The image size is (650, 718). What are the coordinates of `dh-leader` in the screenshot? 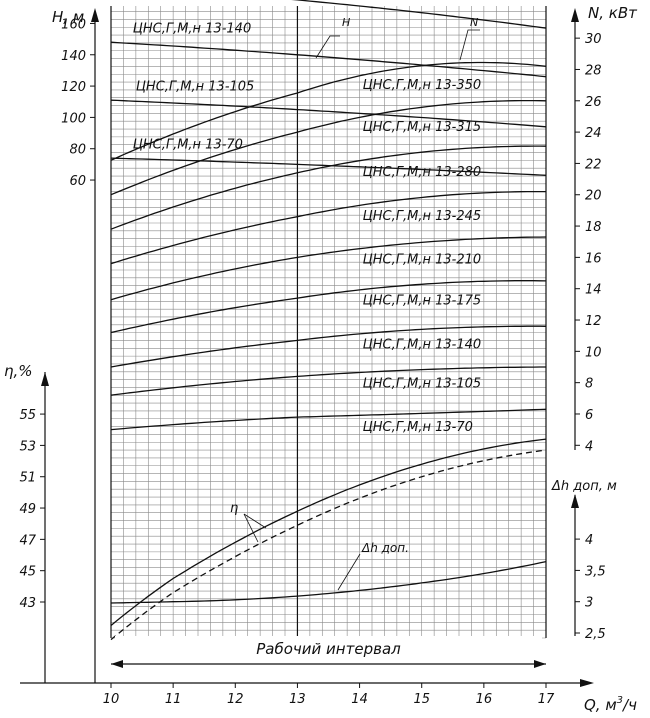 It's located at (349, 572).